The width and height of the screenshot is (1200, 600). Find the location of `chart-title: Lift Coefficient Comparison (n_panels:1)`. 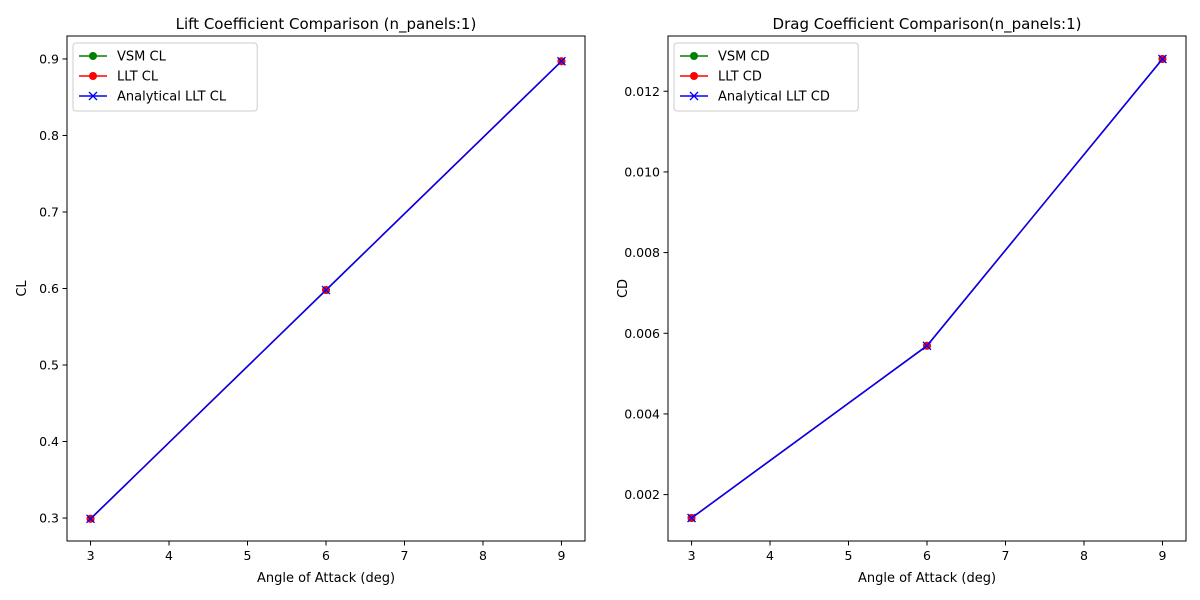

chart-title: Lift Coefficient Comparison (n_panels:1) is located at coordinates (326, 24).